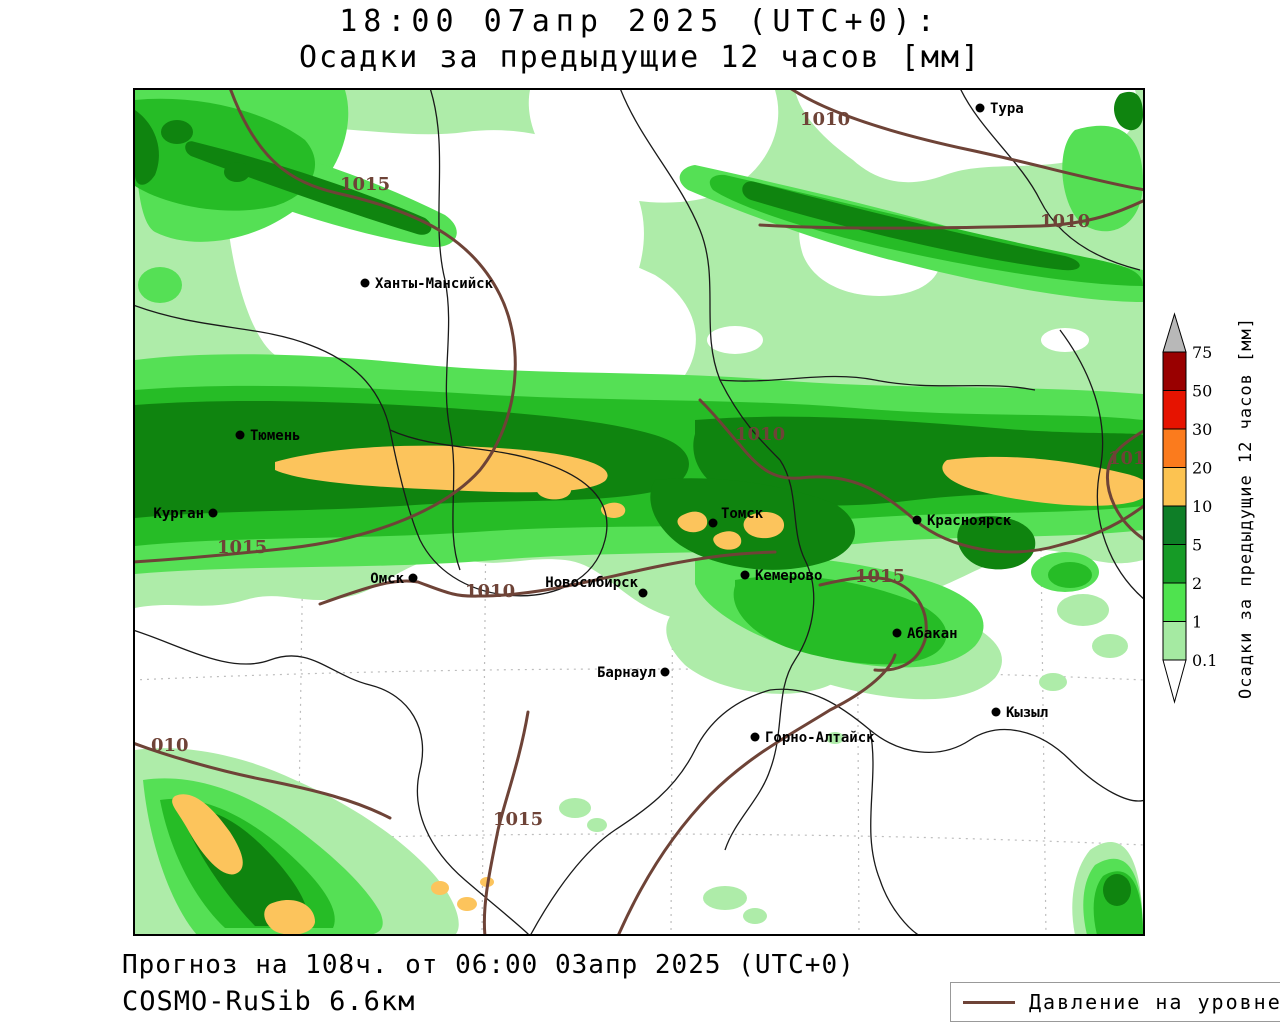 This screenshot has width=1280, height=1024. Describe the element at coordinates (242, 547) in the screenshot. I see `isobar-label-1015-5: 1015` at that location.